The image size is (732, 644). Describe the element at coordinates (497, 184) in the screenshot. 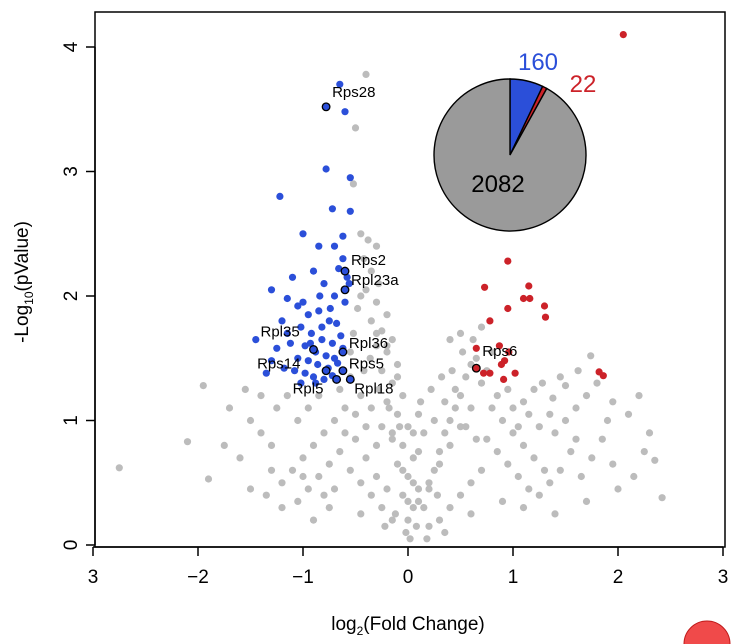

I see `pie-slice-label: 2082` at that location.